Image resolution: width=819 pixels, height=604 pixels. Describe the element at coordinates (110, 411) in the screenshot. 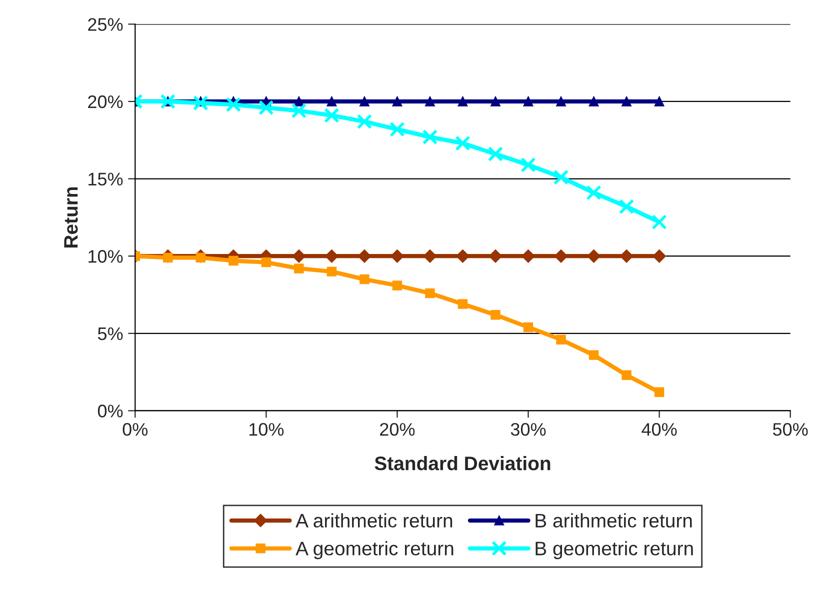

I see `y-tick-label: 0%` at that location.